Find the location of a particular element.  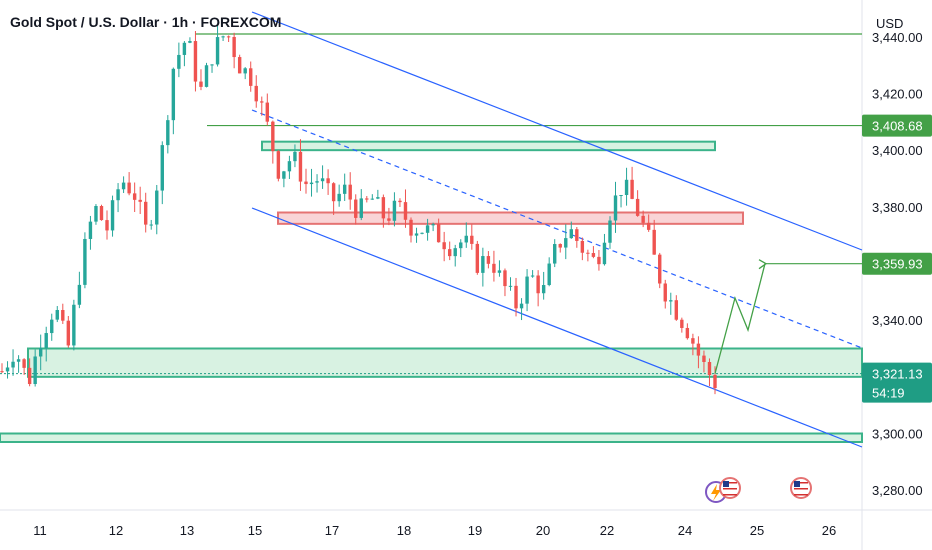

y-tick-label: 3,300.00 is located at coordinates (897, 434).